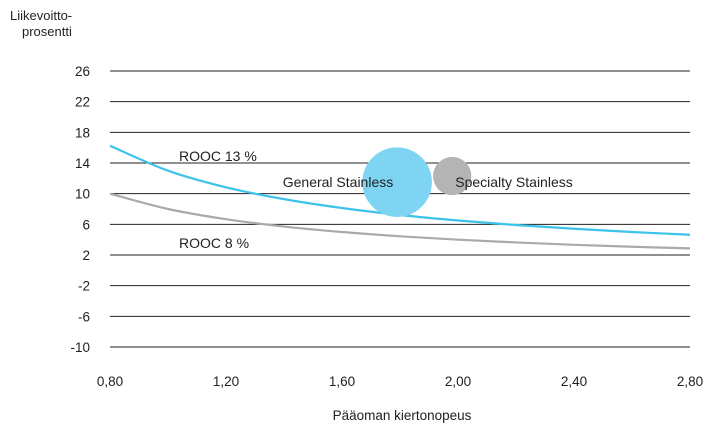  What do you see at coordinates (400, 221) in the screenshot?
I see `rooc-8-line` at bounding box center [400, 221].